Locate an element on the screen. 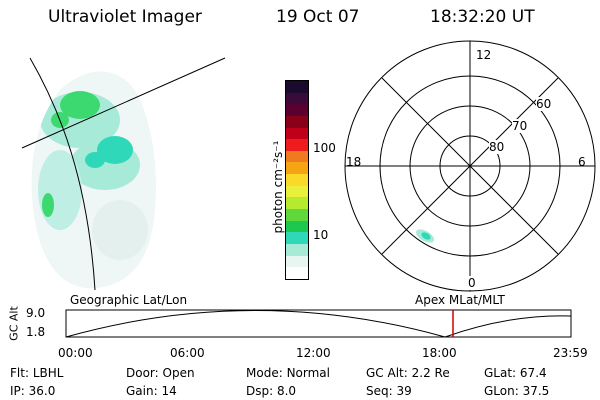 The width and height of the screenshot is (600, 400). date-label: 19 Oct 07 is located at coordinates (318, 17).